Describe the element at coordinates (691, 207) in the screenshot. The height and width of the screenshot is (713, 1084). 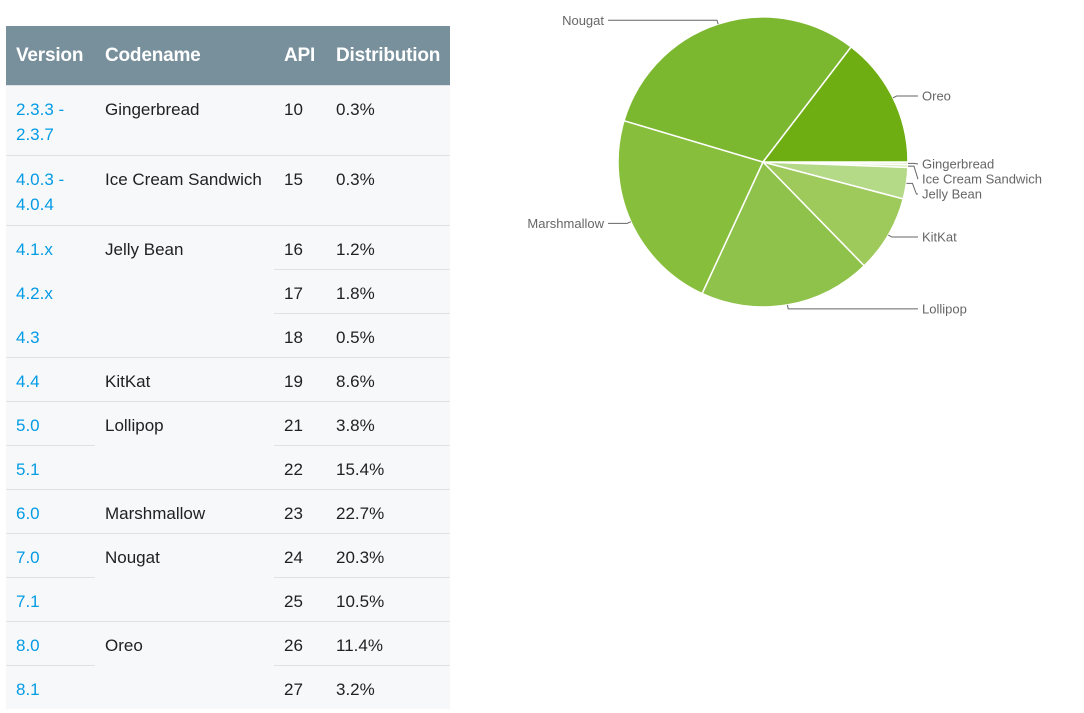
I see `pie-slice-marshmallow` at that location.